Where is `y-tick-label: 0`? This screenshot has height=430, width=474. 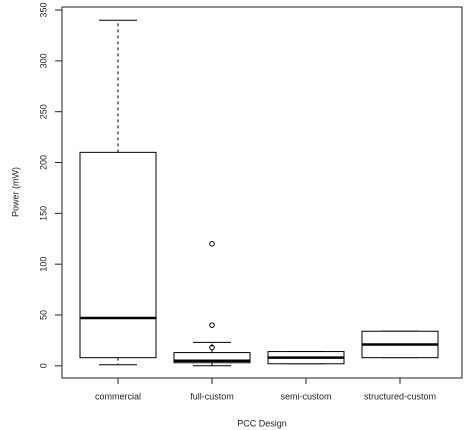 y-tick-label: 0 is located at coordinates (43, 365).